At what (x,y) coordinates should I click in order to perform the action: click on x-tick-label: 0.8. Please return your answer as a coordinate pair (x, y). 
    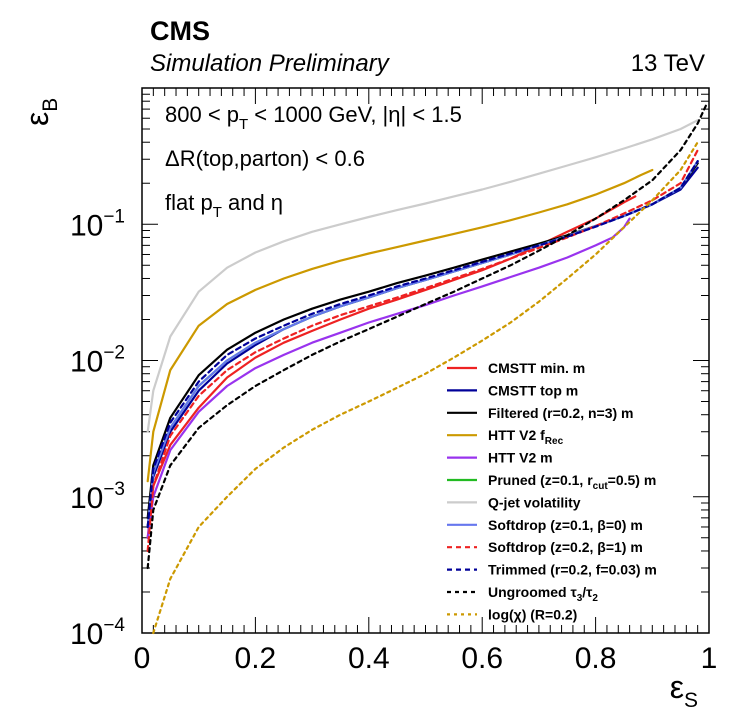
    Looking at the image, I should click on (596, 658).